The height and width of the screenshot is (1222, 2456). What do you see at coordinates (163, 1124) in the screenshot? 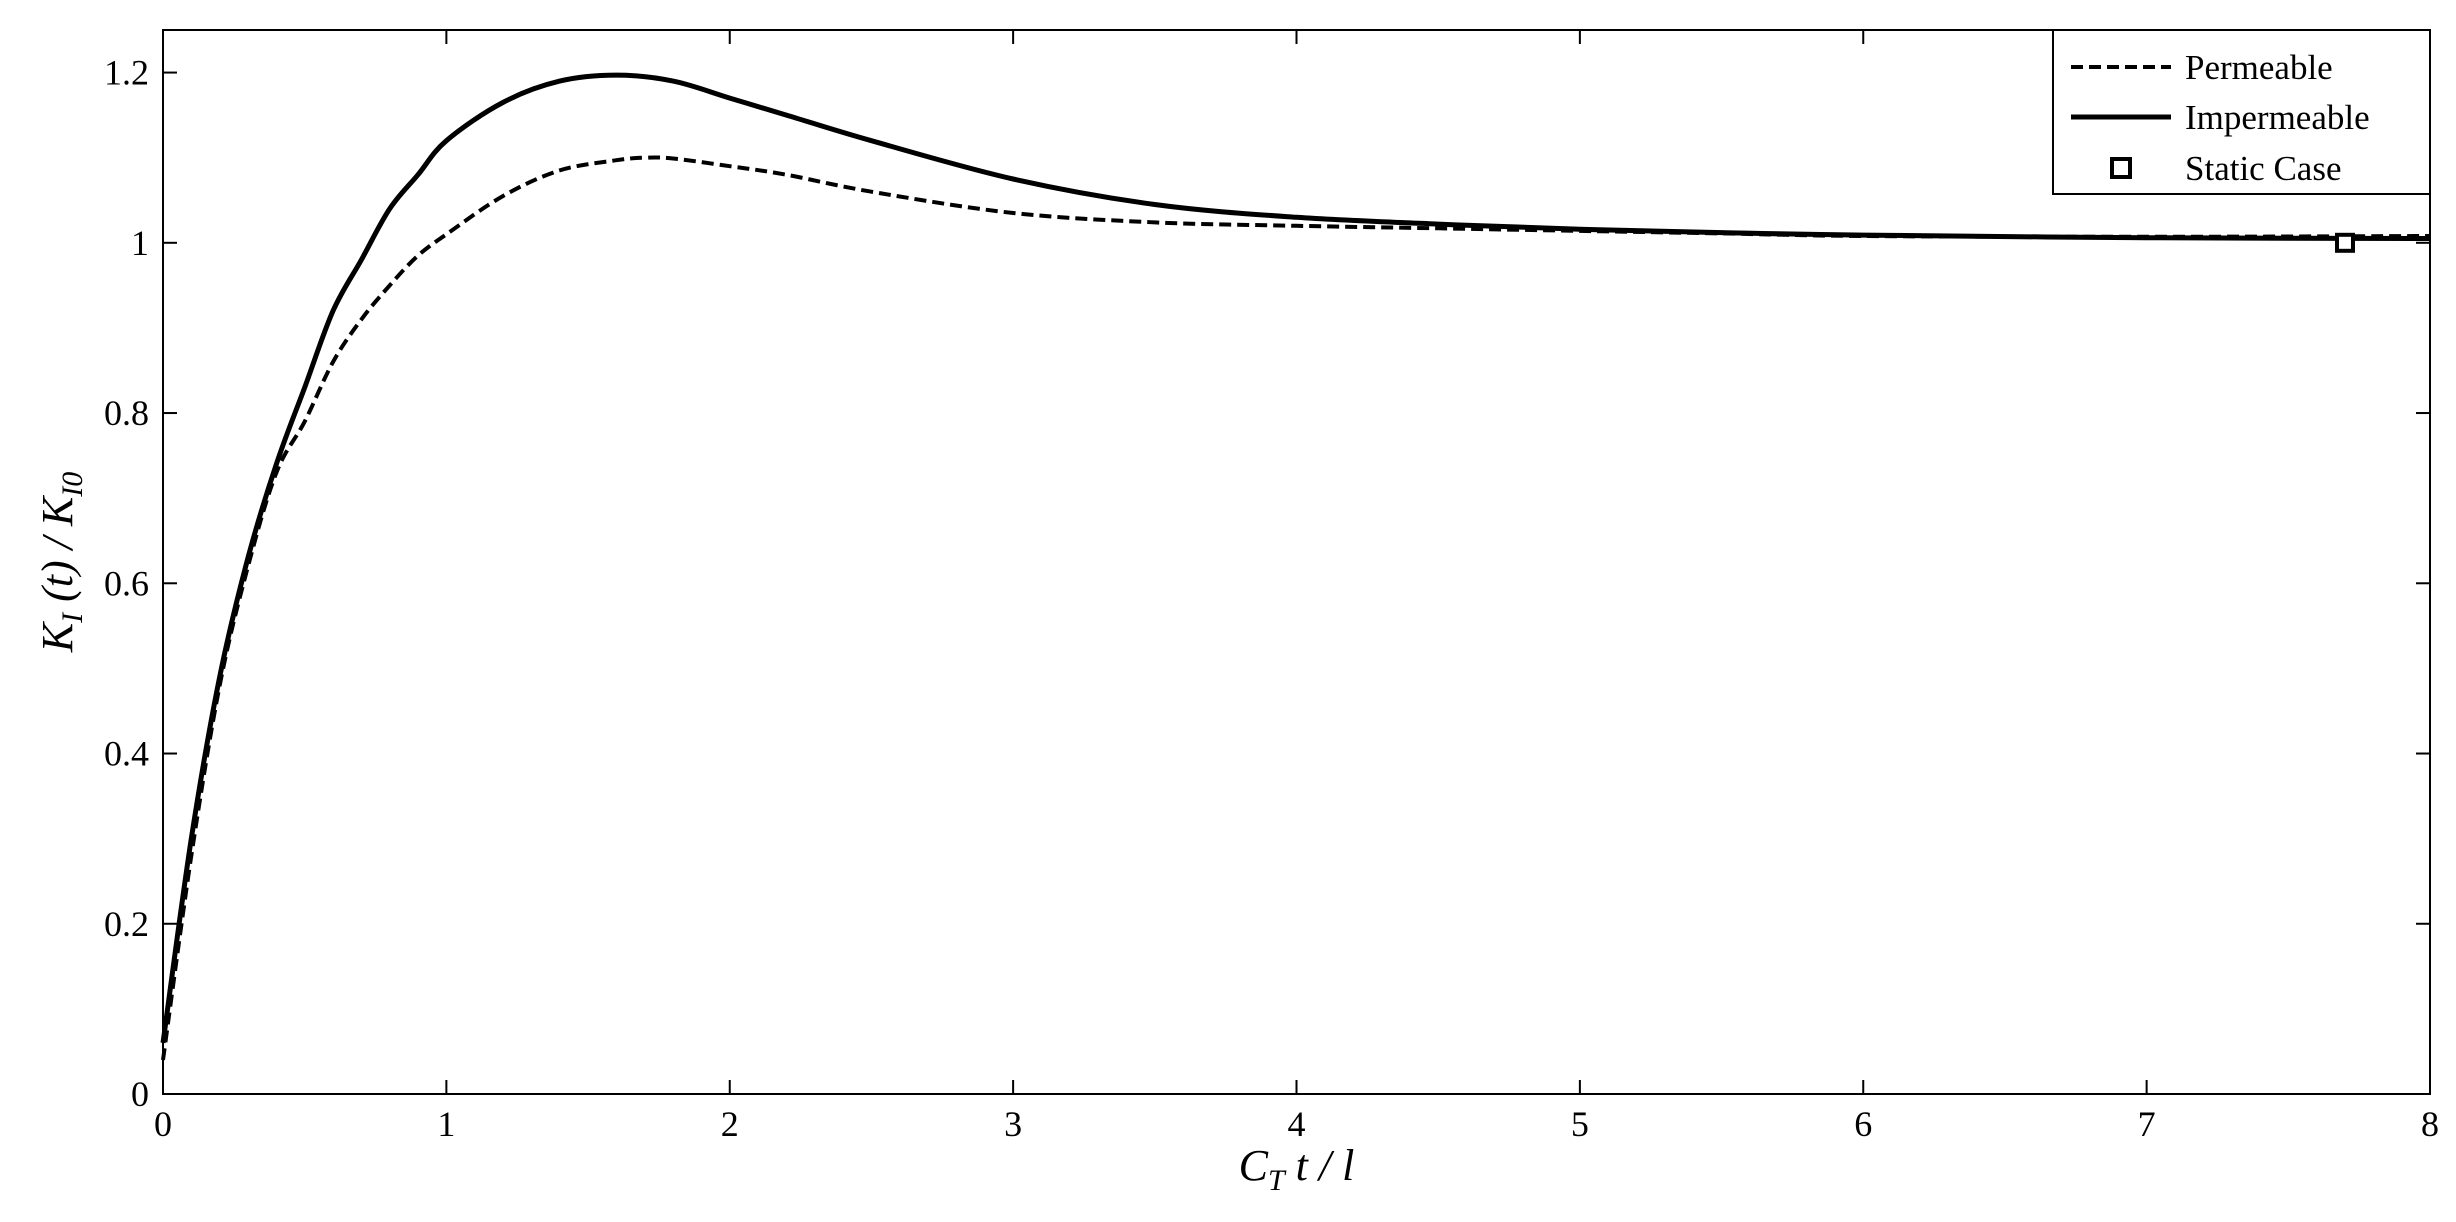
I see `x-tick-label: 0` at bounding box center [163, 1124].